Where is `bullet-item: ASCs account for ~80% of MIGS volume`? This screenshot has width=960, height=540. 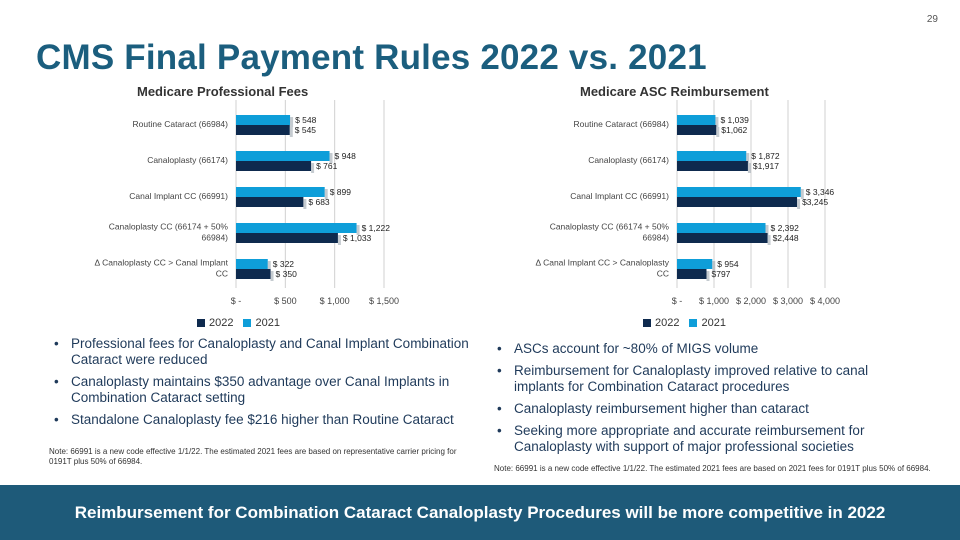
bullet-item: ASCs account for ~80% of MIGS volume is located at coordinates (704, 349).